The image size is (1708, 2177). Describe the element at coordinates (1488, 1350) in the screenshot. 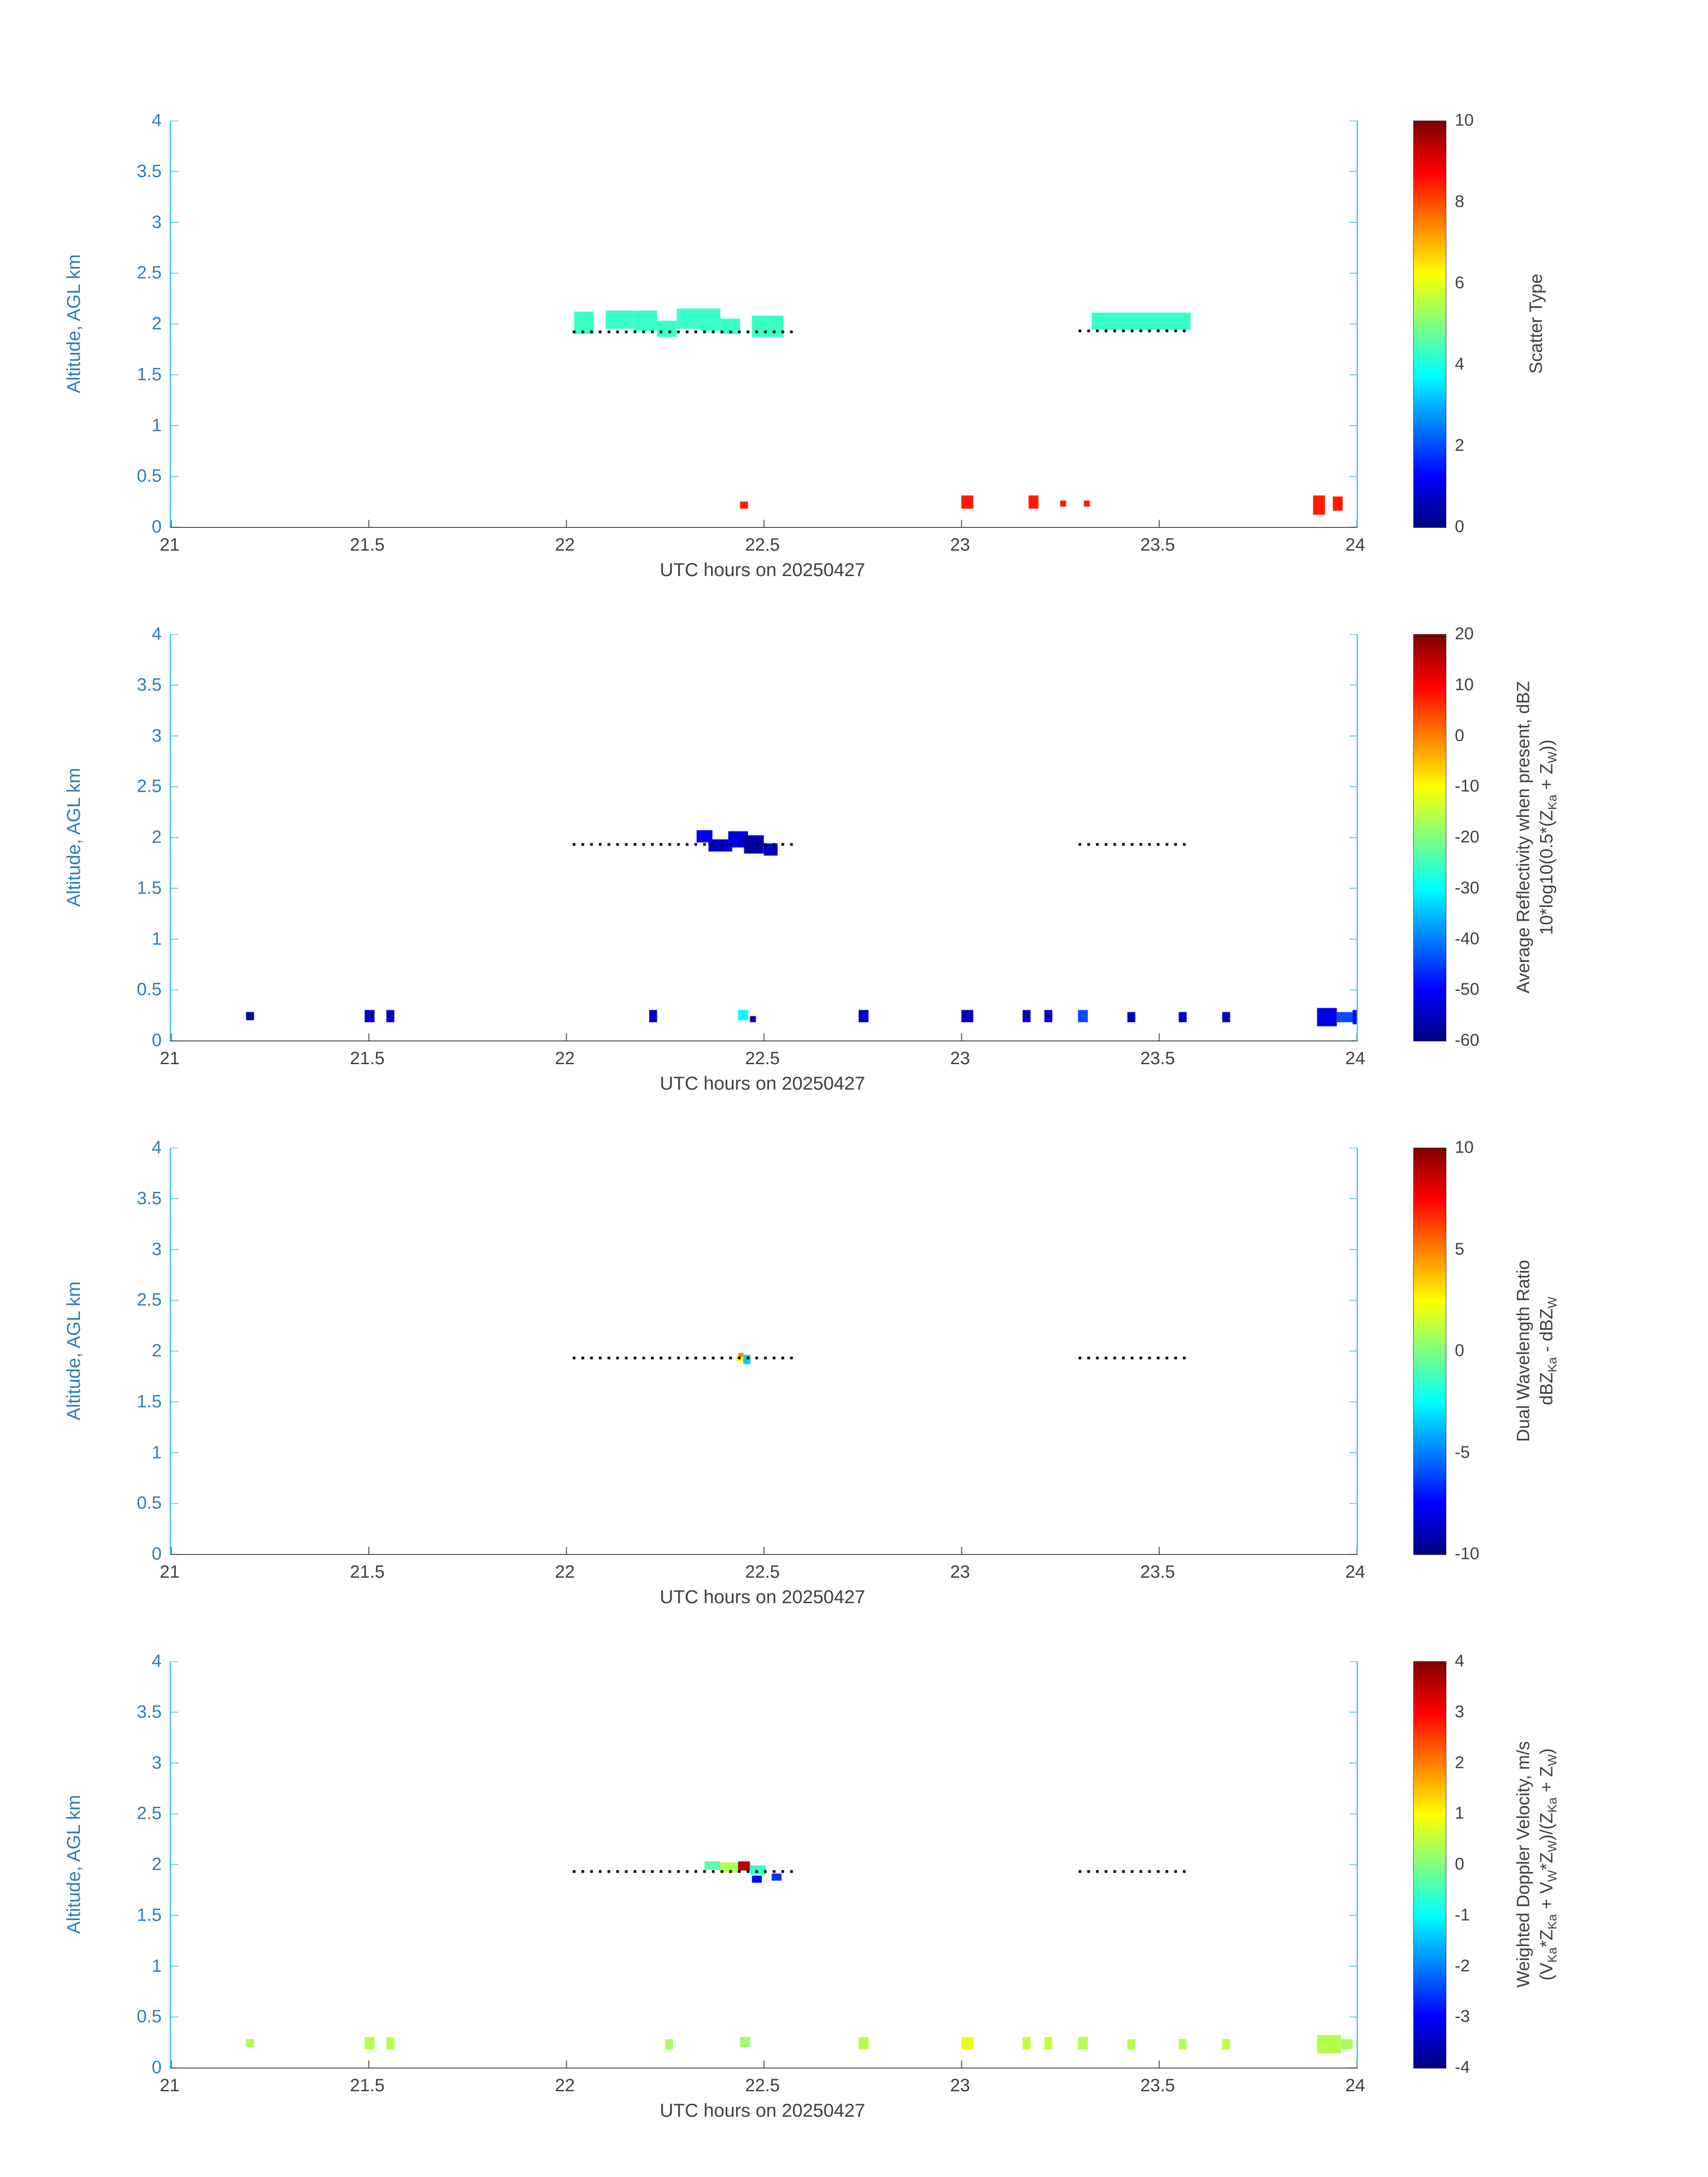

I see `colorbar-tick-labels: -10 -5 0 5 10` at that location.